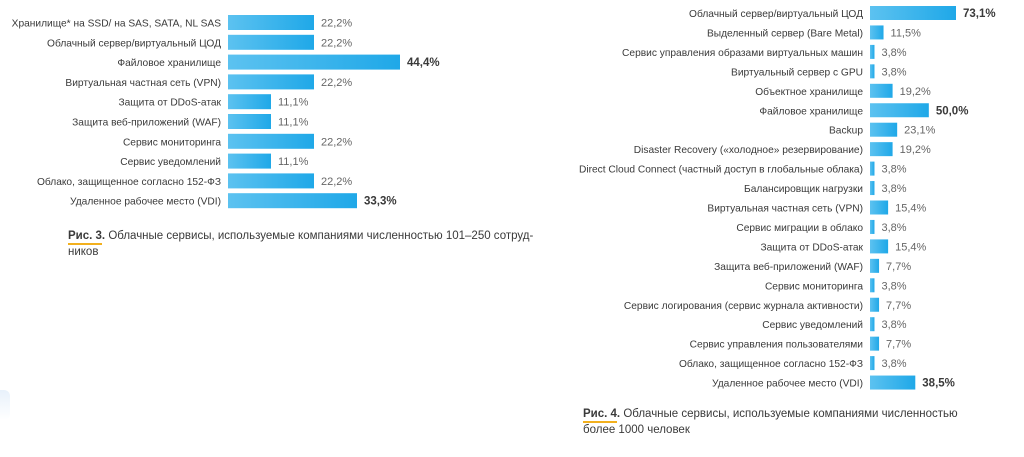  What do you see at coordinates (83, 252) in the screenshot?
I see `caption-fig3-text-line2: ников` at bounding box center [83, 252].